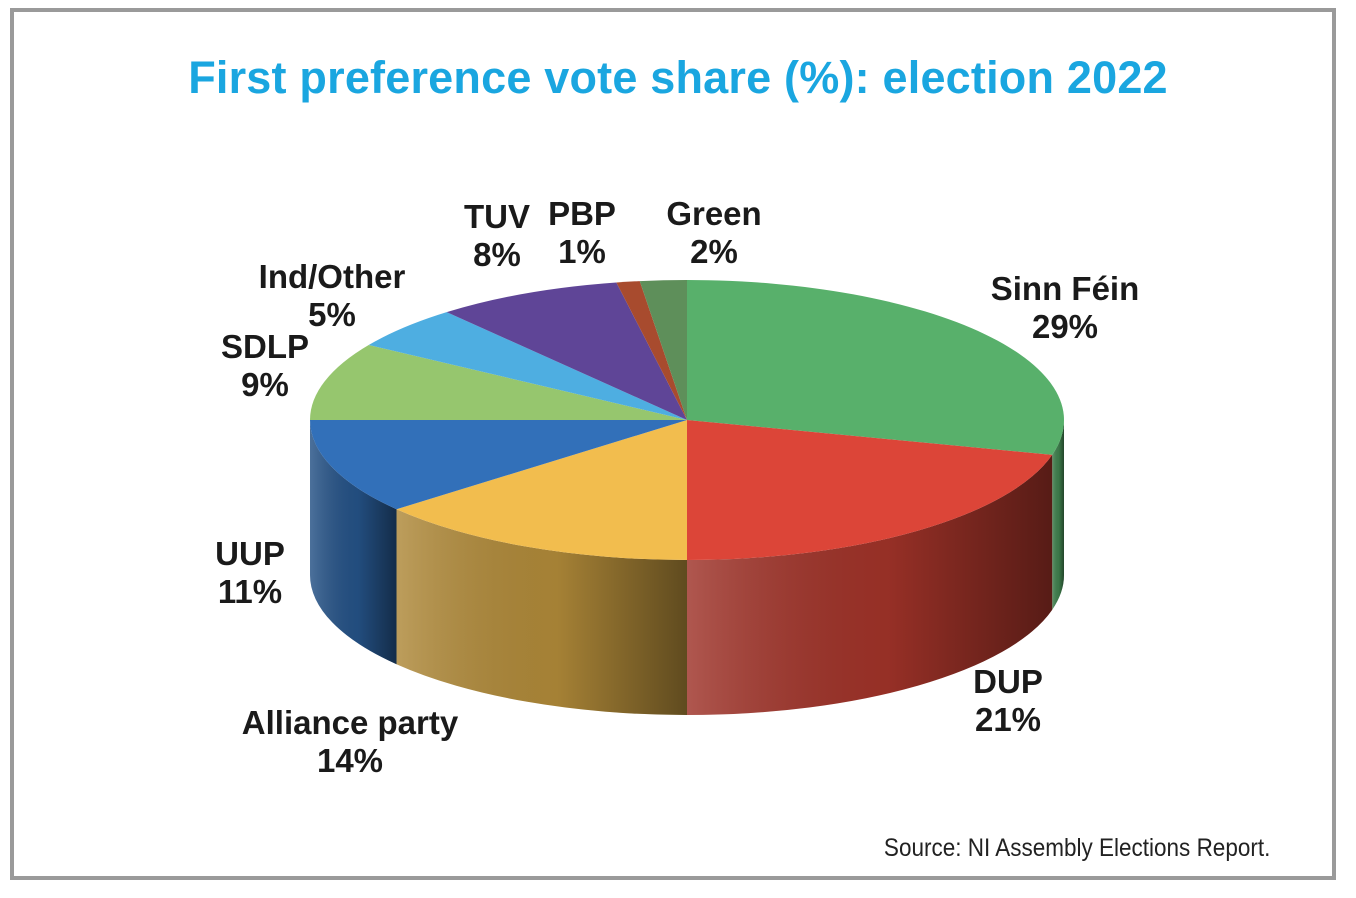 The height and width of the screenshot is (898, 1356). Describe the element at coordinates (714, 251) in the screenshot. I see `slice-value-green: 2%` at that location.